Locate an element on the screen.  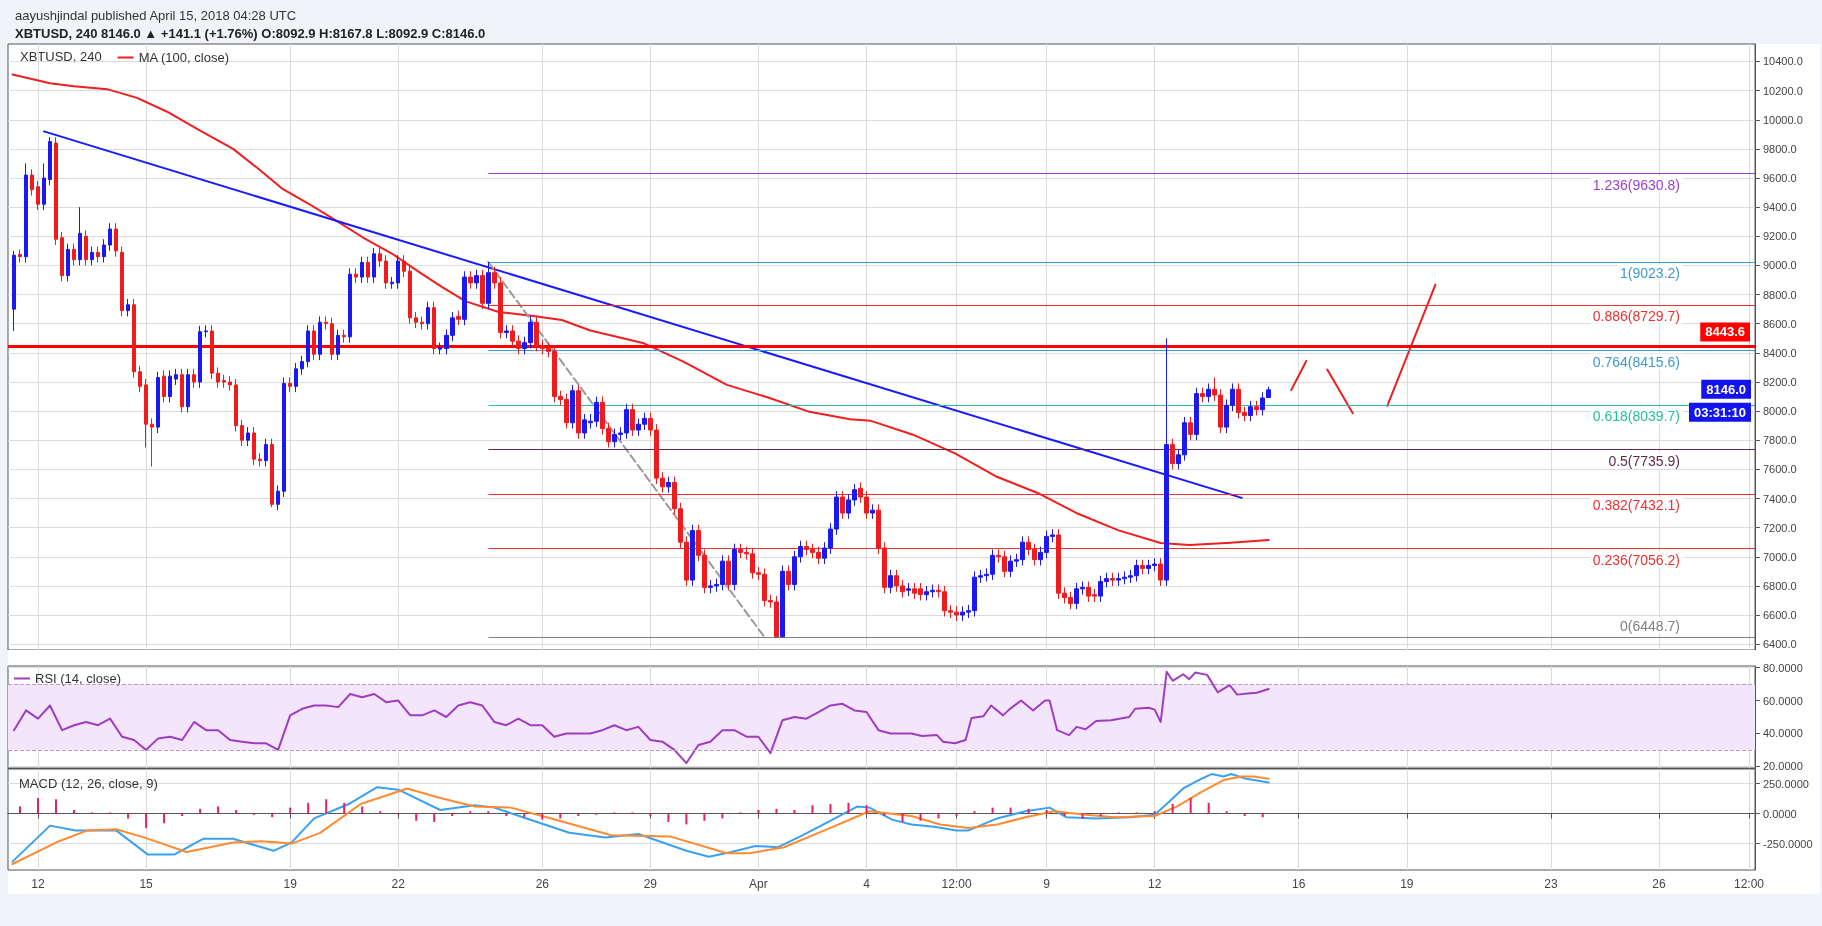
ref-line-label: 0.618(8039.7) is located at coordinates (1636, 416).